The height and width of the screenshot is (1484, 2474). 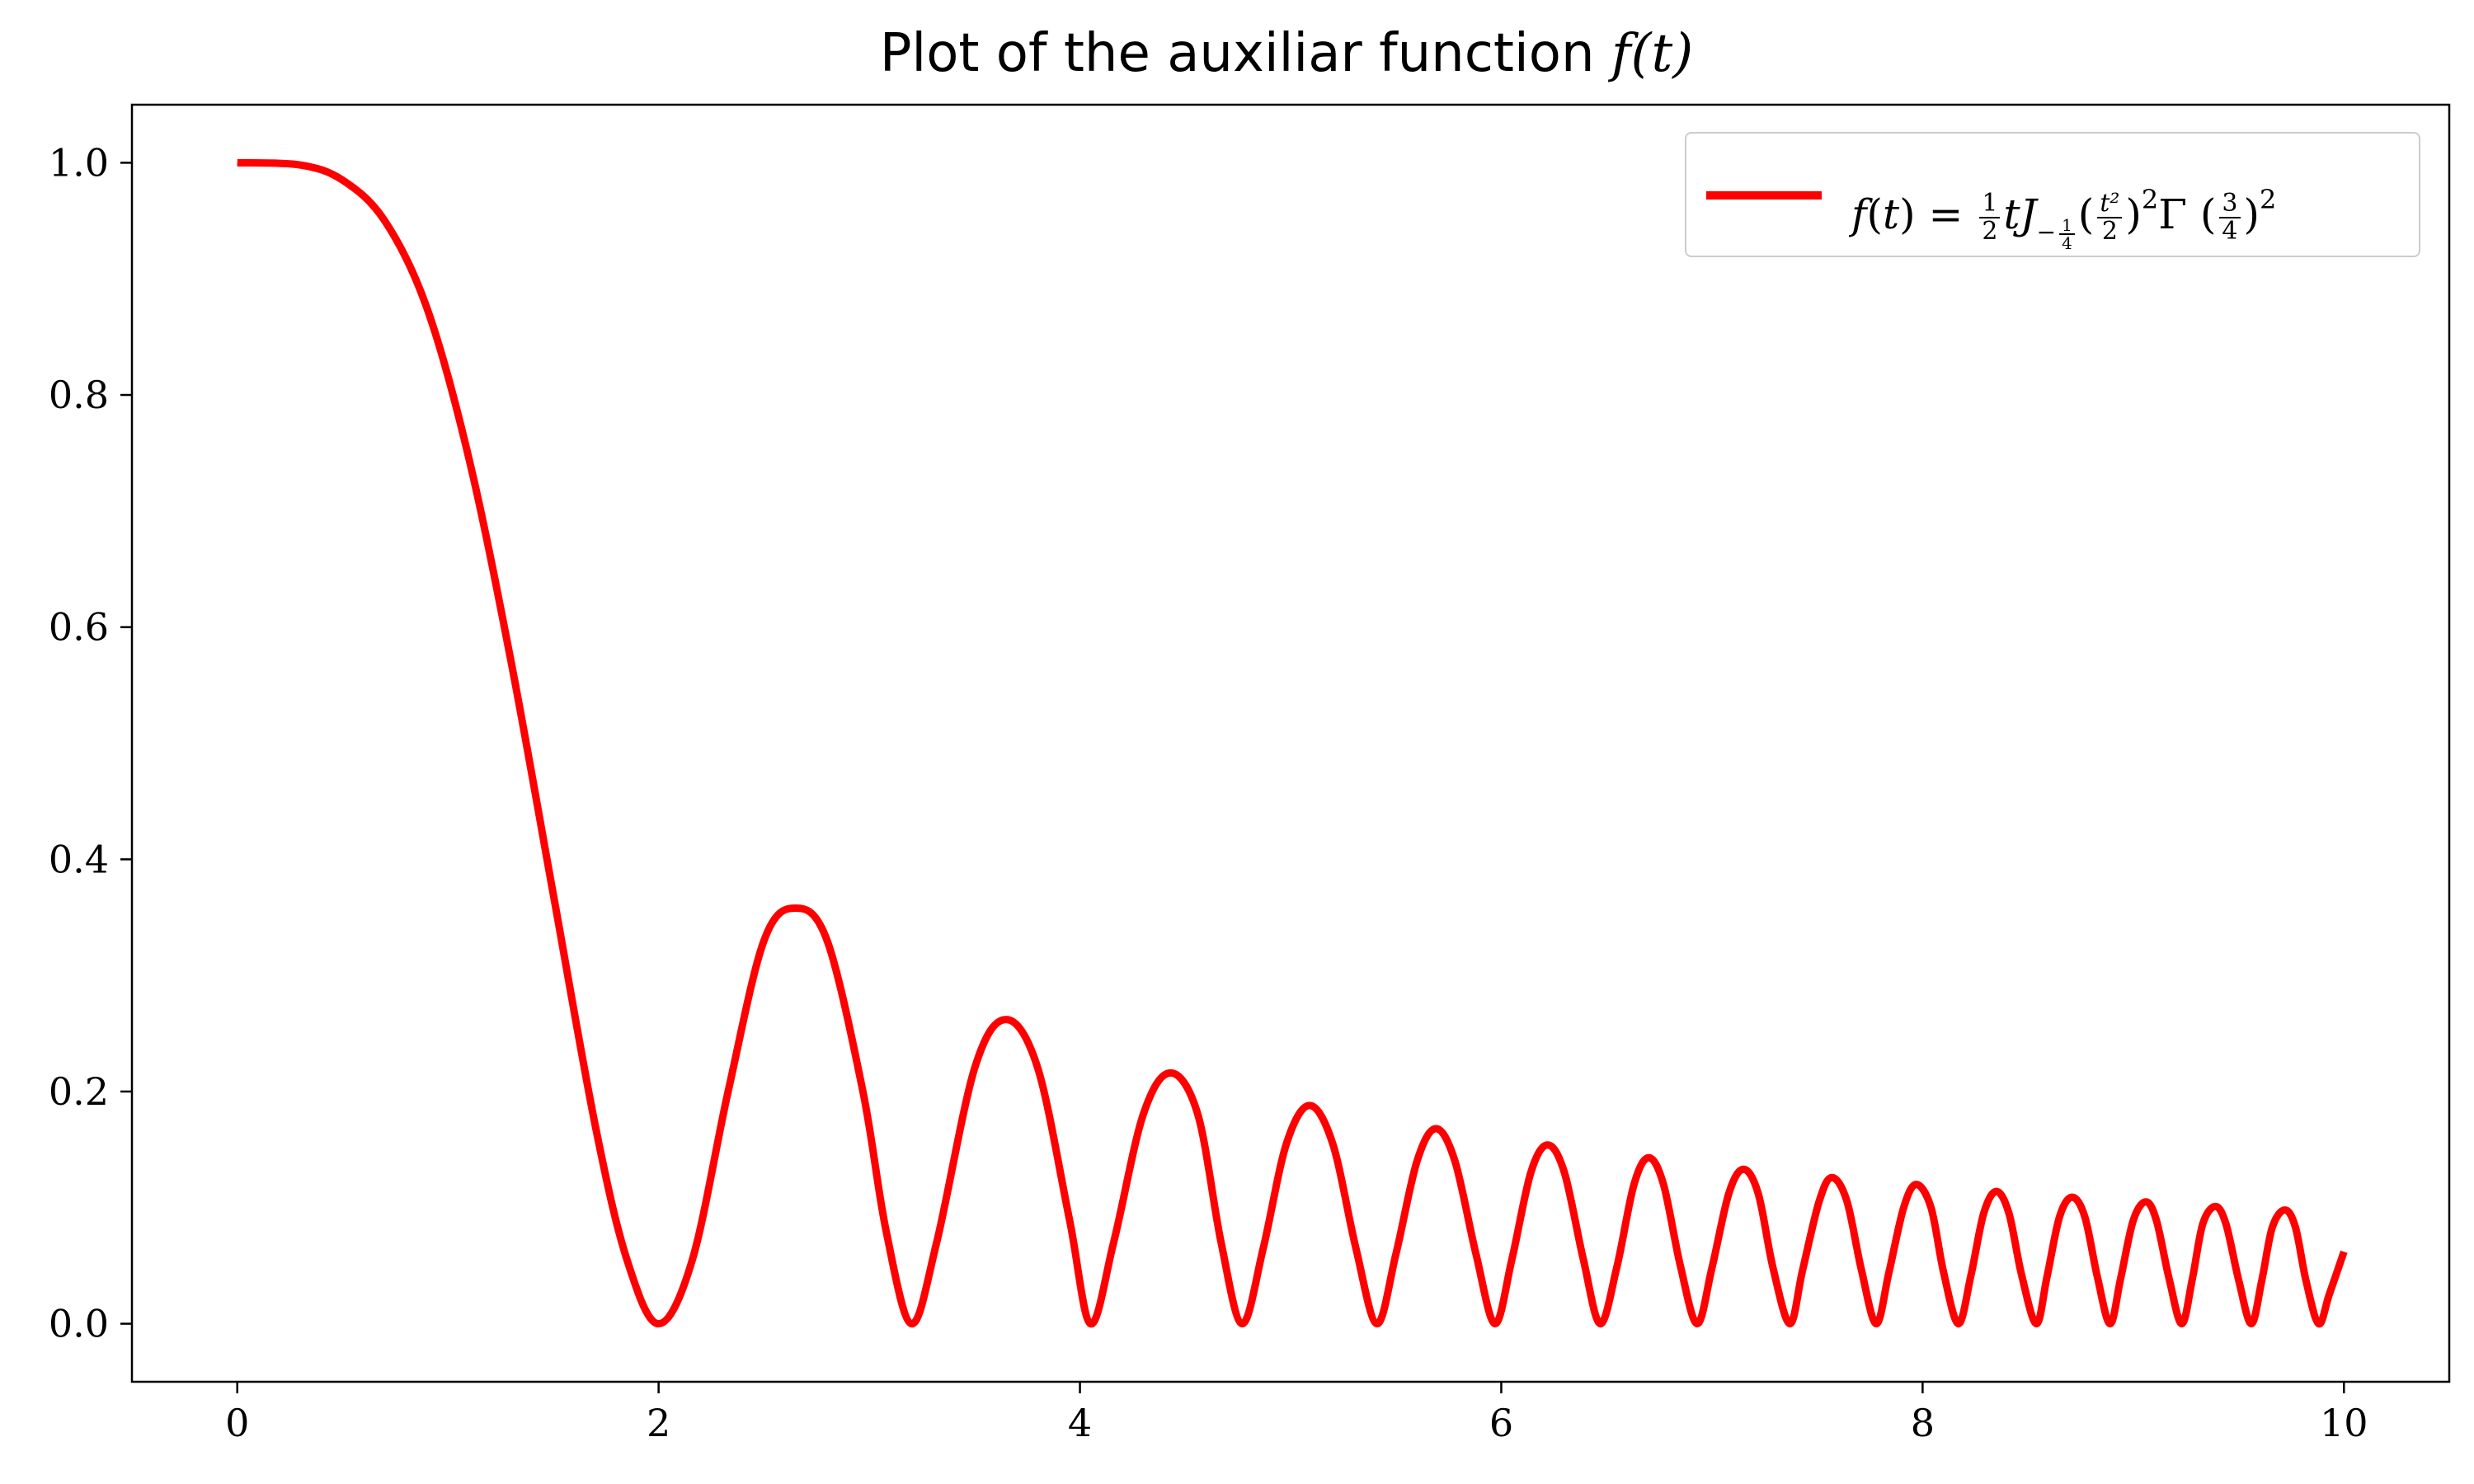 I want to click on y-tick-label: 1.0, so click(x=79, y=162).